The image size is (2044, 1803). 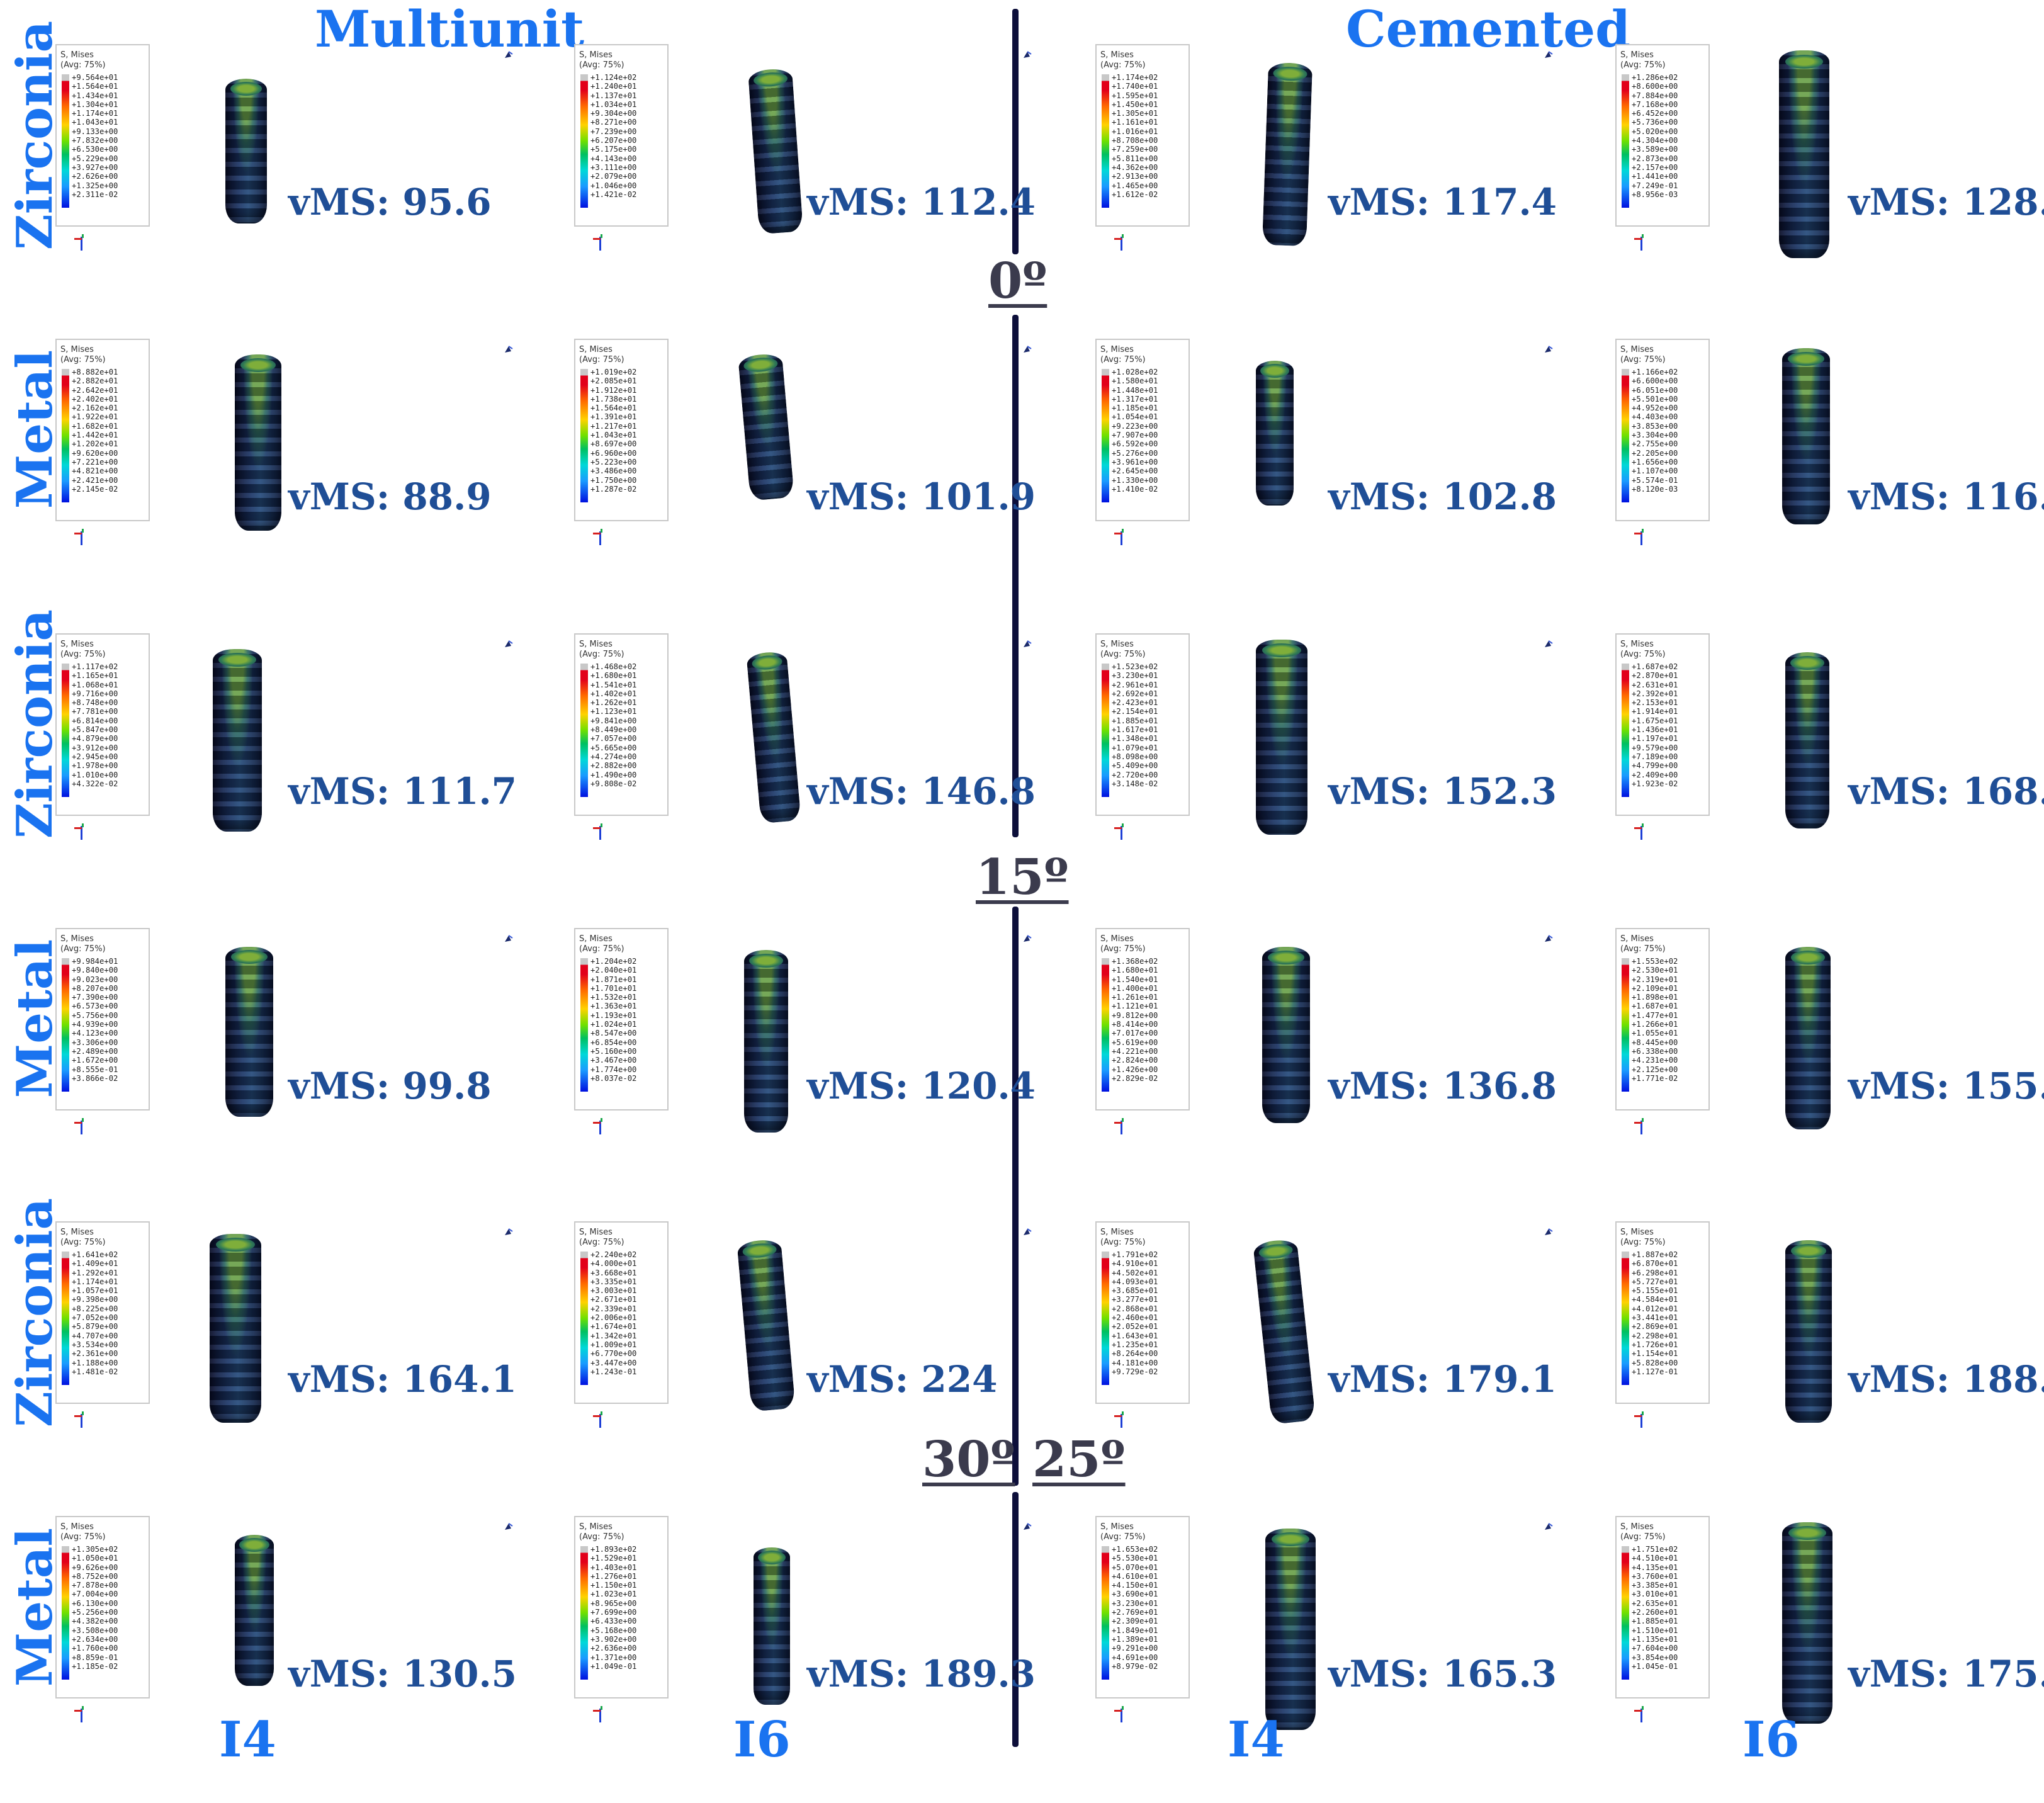 I want to click on legend-value: +9.626e+00, so click(x=95, y=1567).